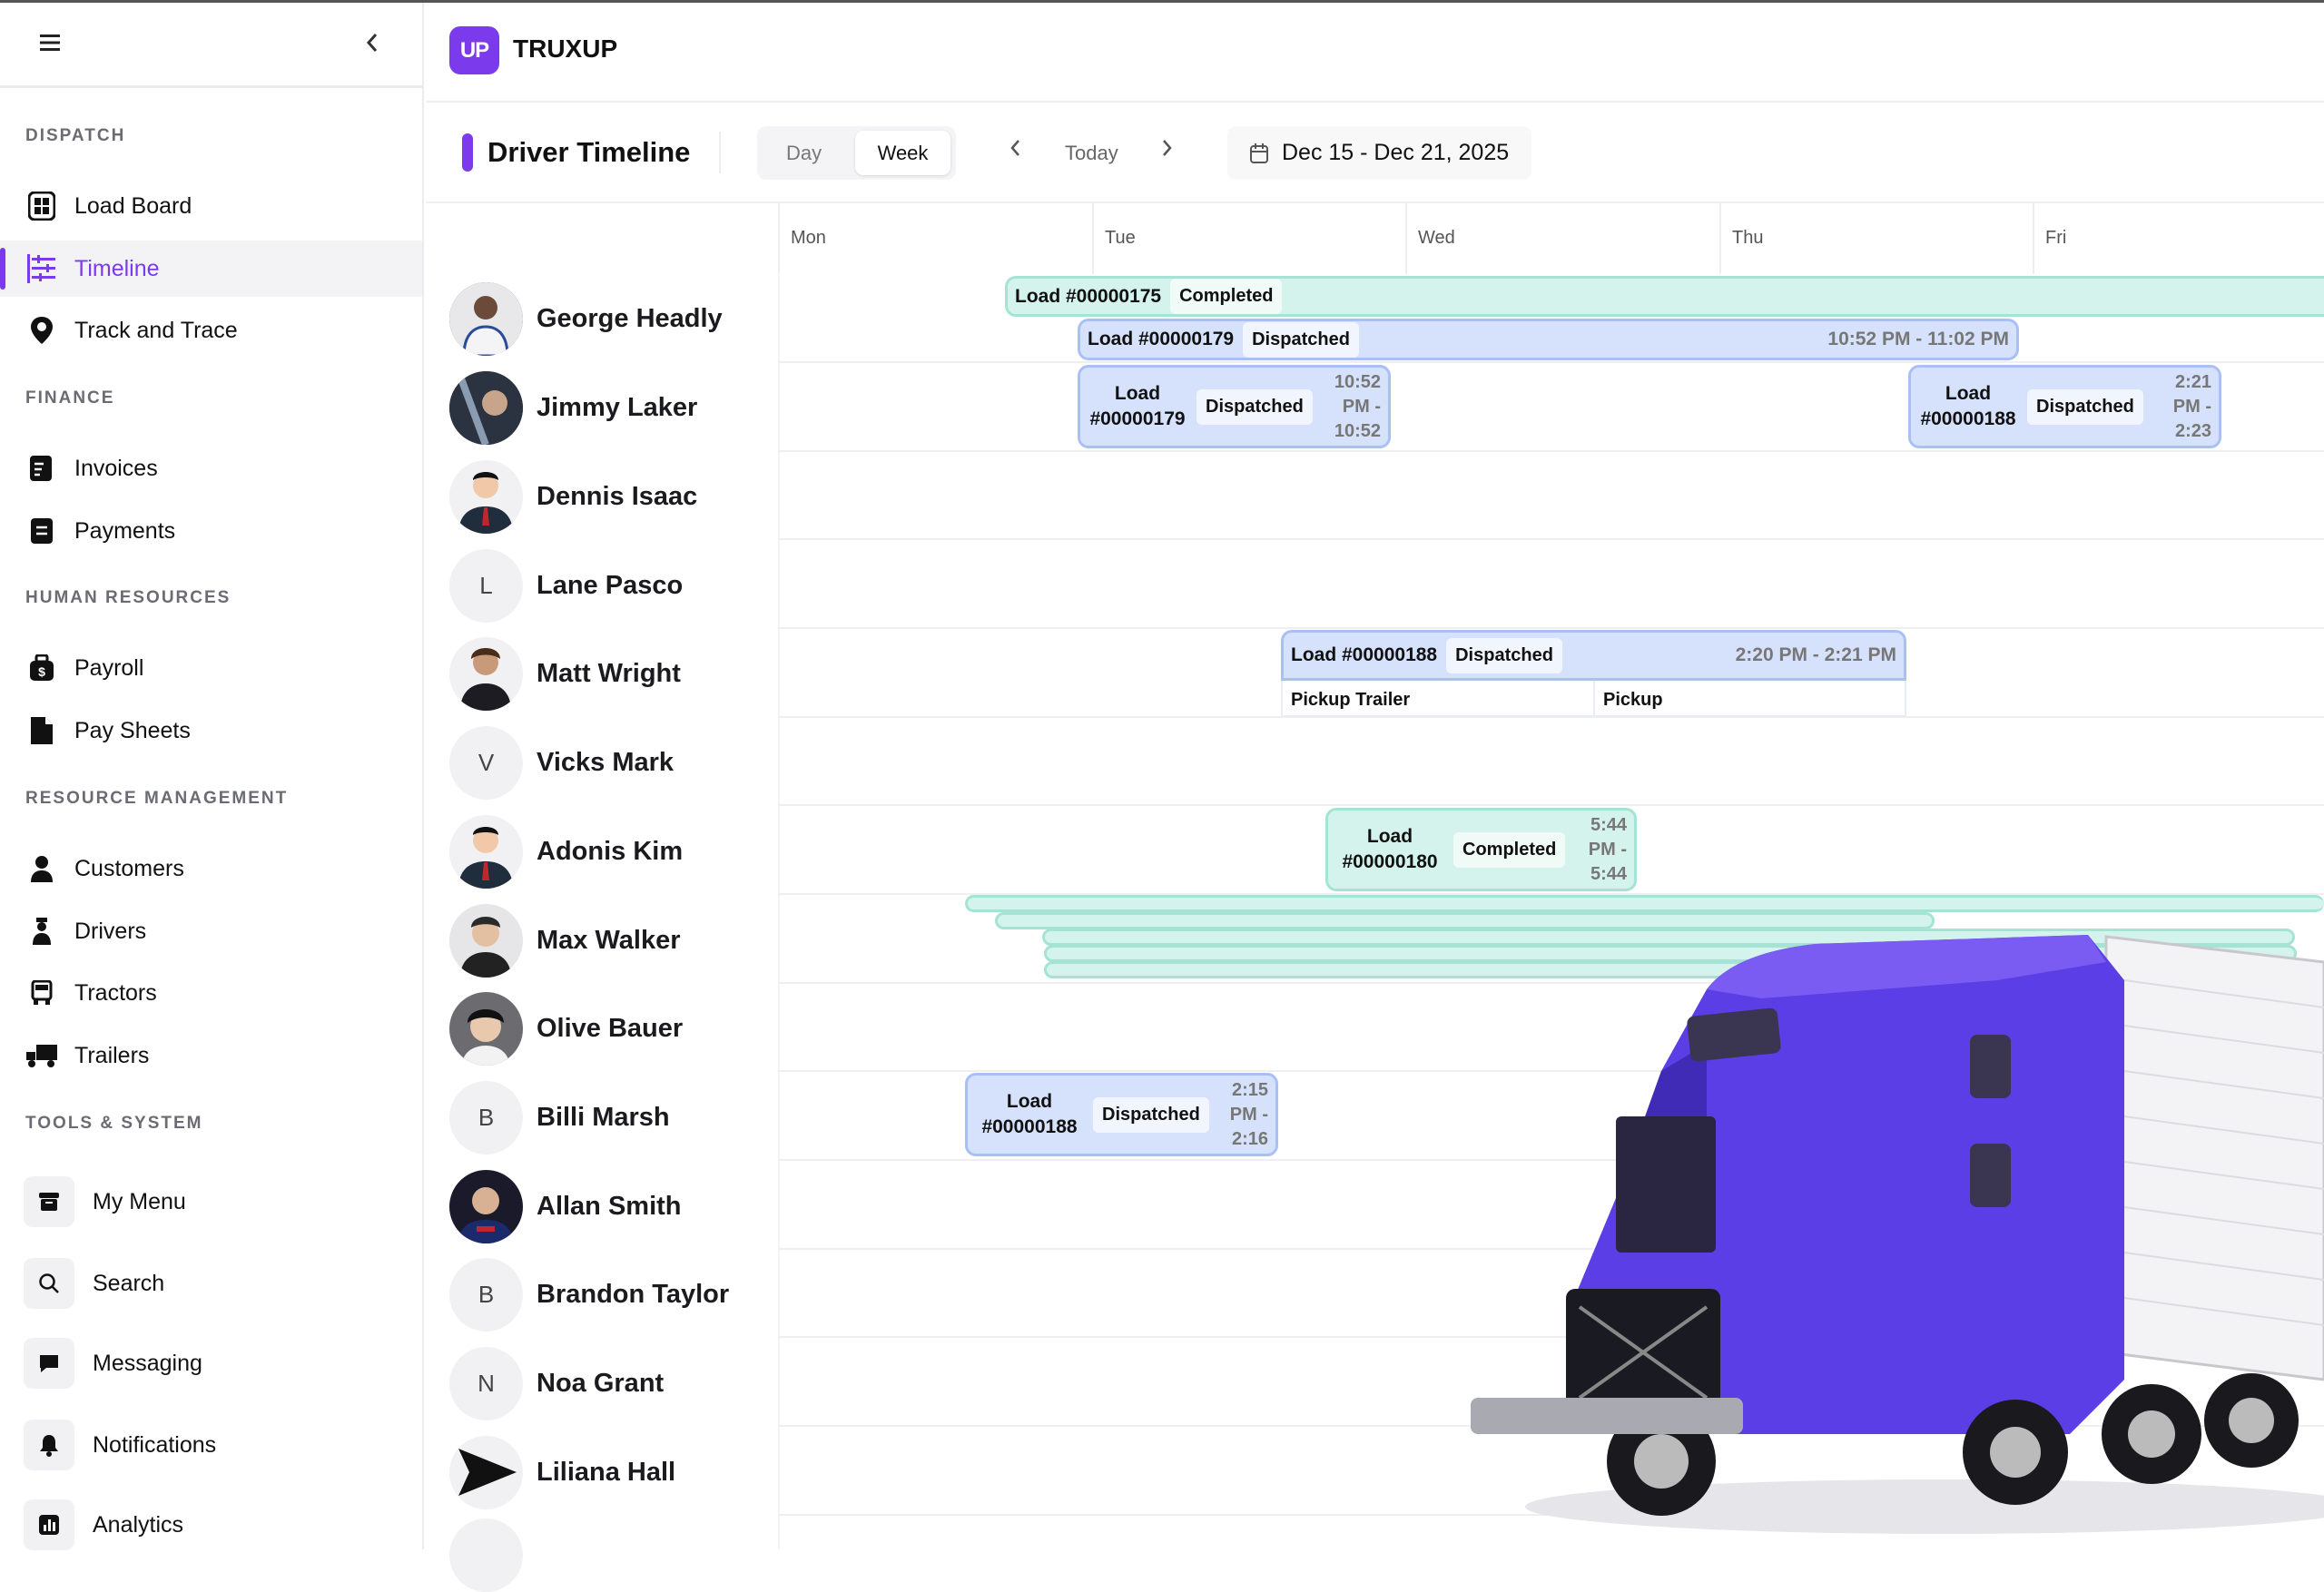  What do you see at coordinates (609, 940) in the screenshot?
I see `driver-name: Max Walker` at bounding box center [609, 940].